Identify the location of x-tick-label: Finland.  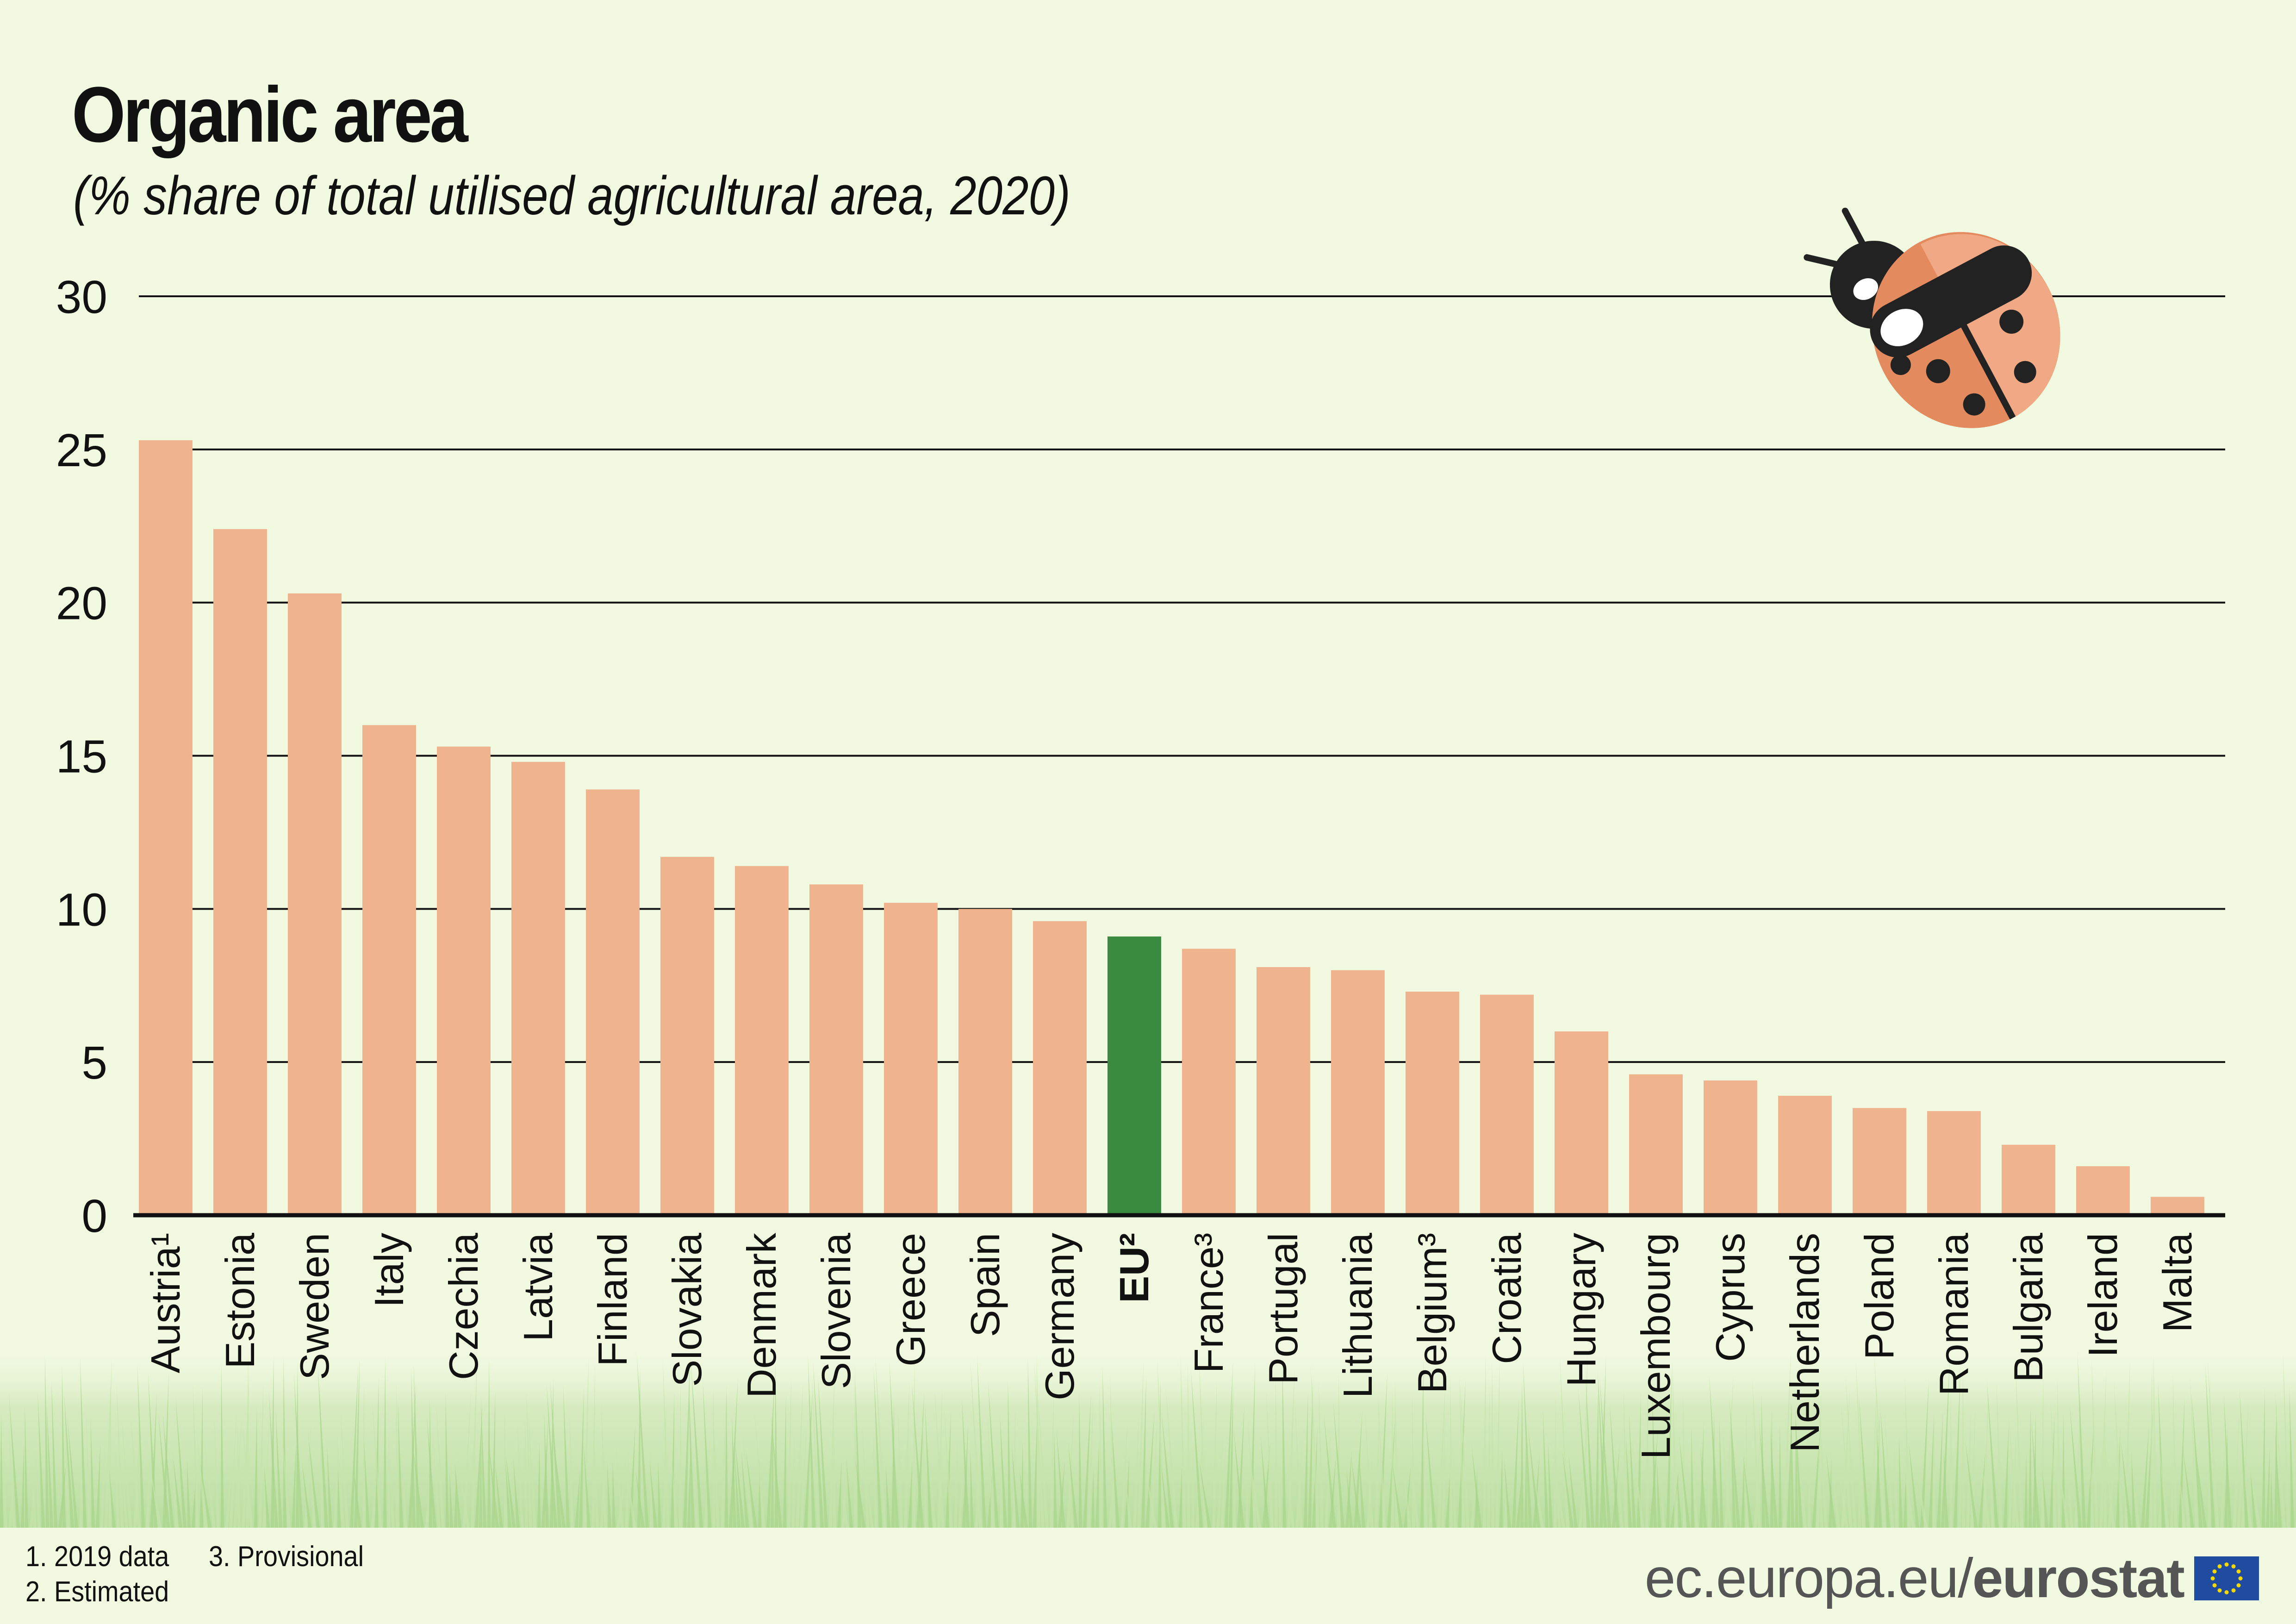
(612, 1300).